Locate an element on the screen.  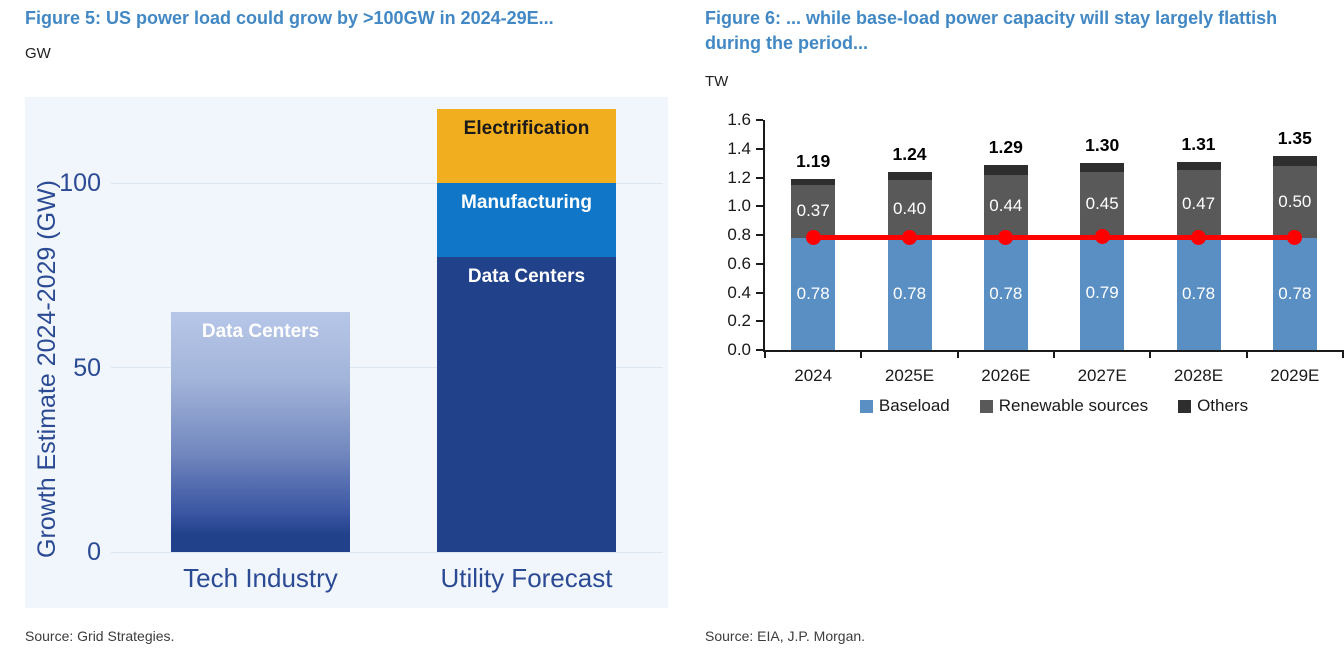
bar-segment-2026e-baseload is located at coordinates (1005, 293).